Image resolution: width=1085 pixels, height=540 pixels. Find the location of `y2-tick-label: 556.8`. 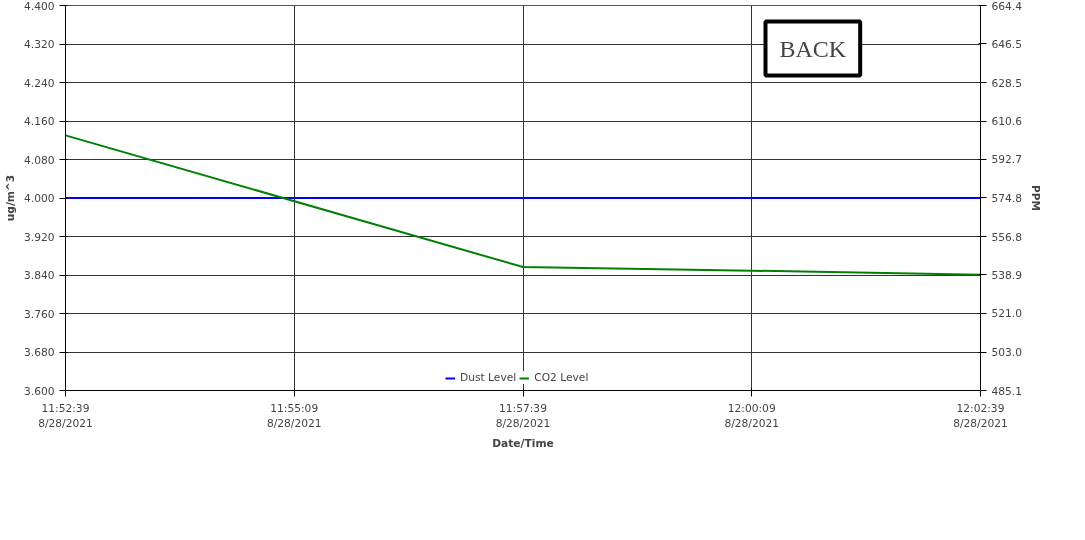

y2-tick-label: 556.8 is located at coordinates (1007, 237).